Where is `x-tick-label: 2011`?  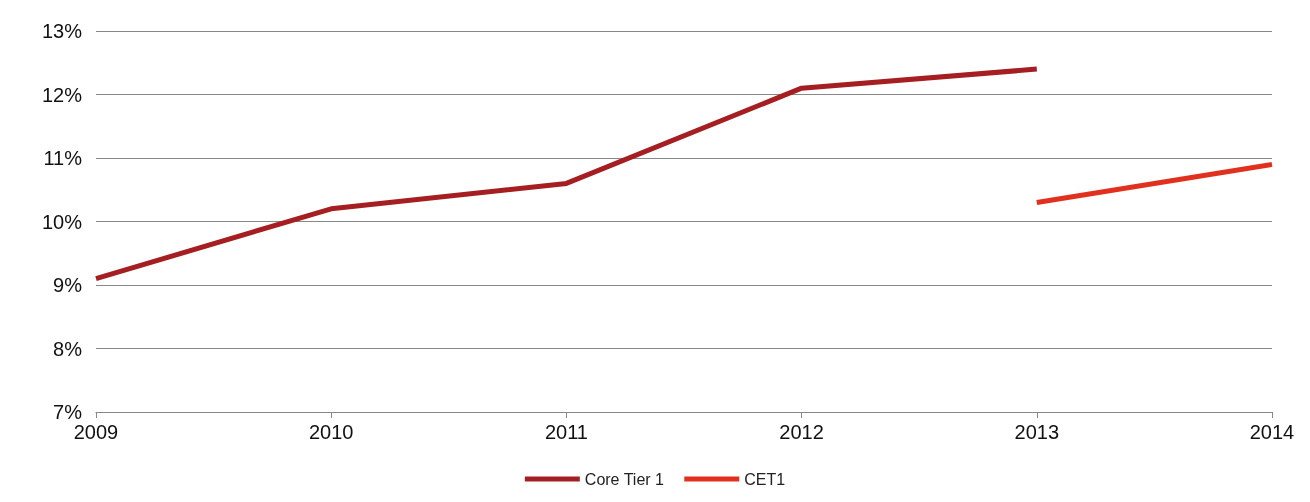
x-tick-label: 2011 is located at coordinates (566, 432).